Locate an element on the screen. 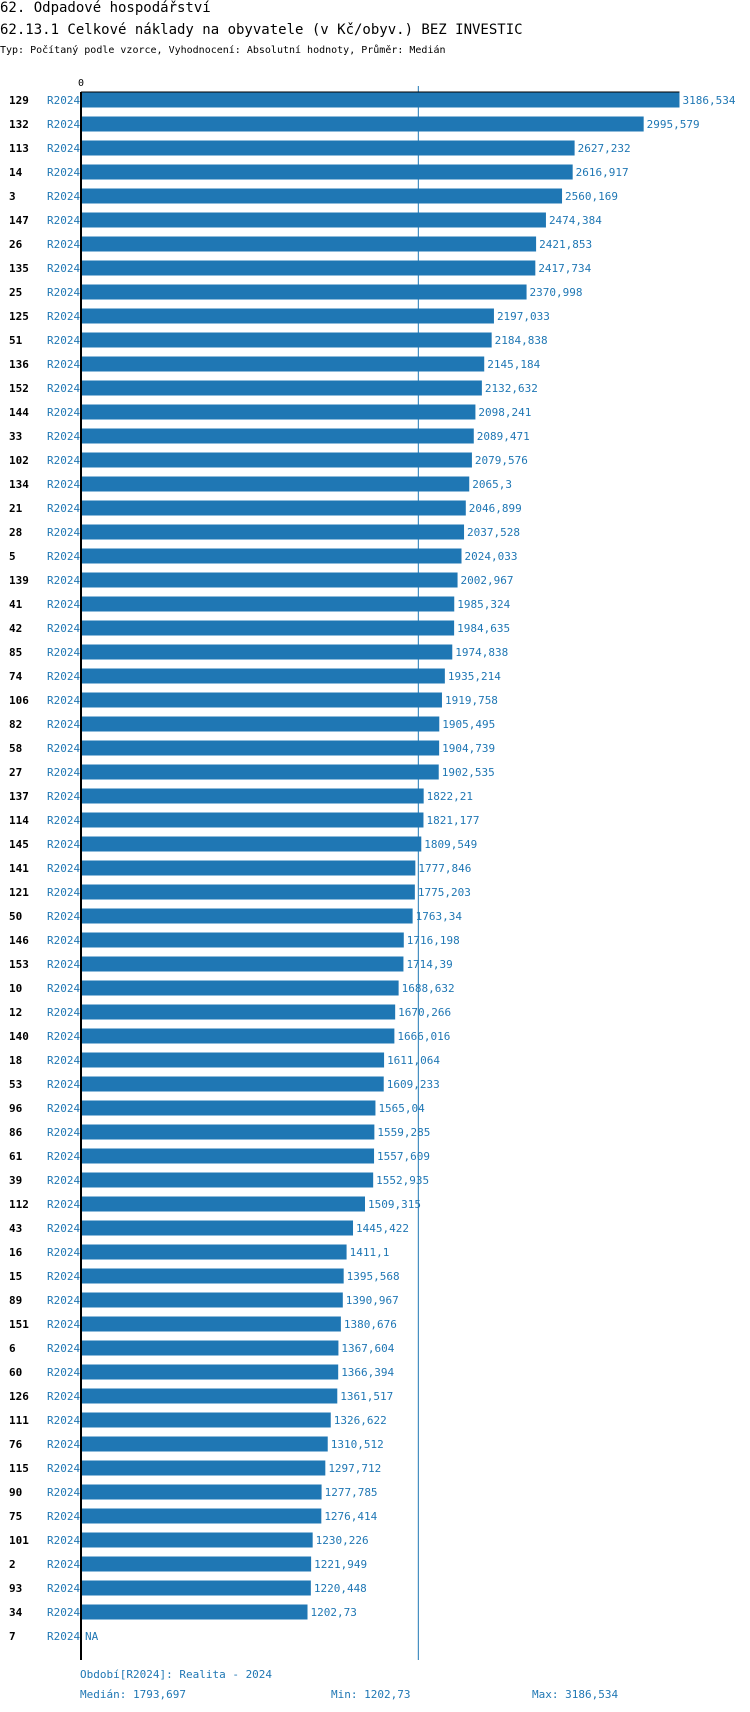 The image size is (750, 1712). category-label: 15 is located at coordinates (15, 1276).